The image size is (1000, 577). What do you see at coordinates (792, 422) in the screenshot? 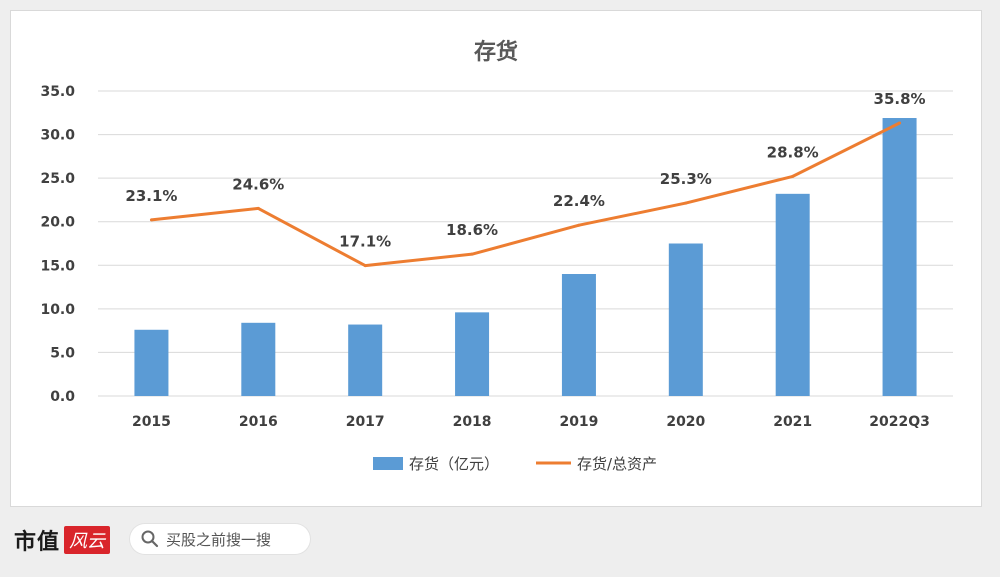
I see `x-tick-label: 2021` at bounding box center [792, 422].